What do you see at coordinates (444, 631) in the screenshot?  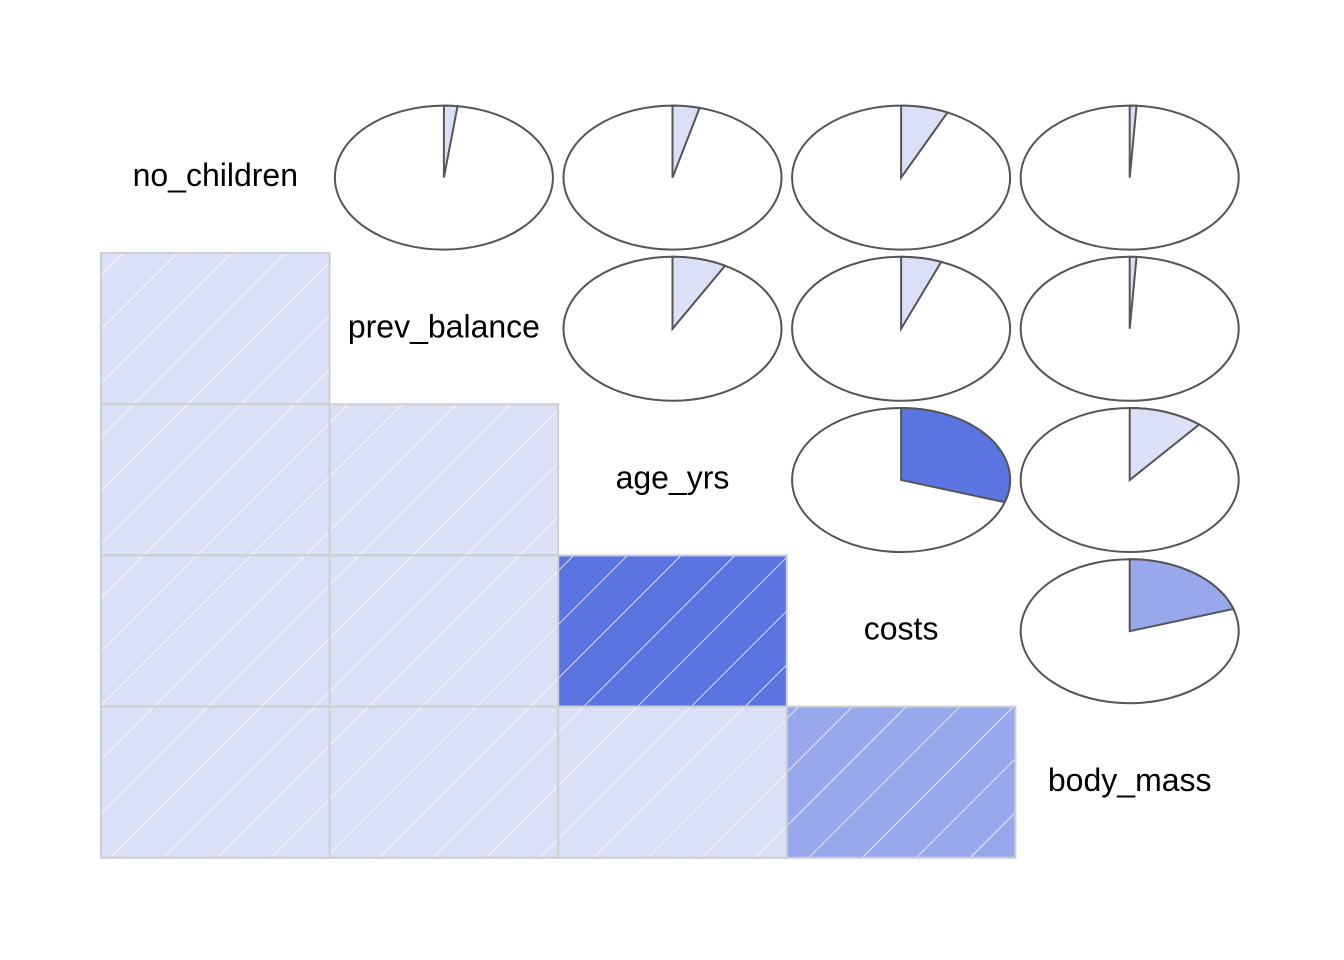 I see `shade-cell-costs-prev_balance` at bounding box center [444, 631].